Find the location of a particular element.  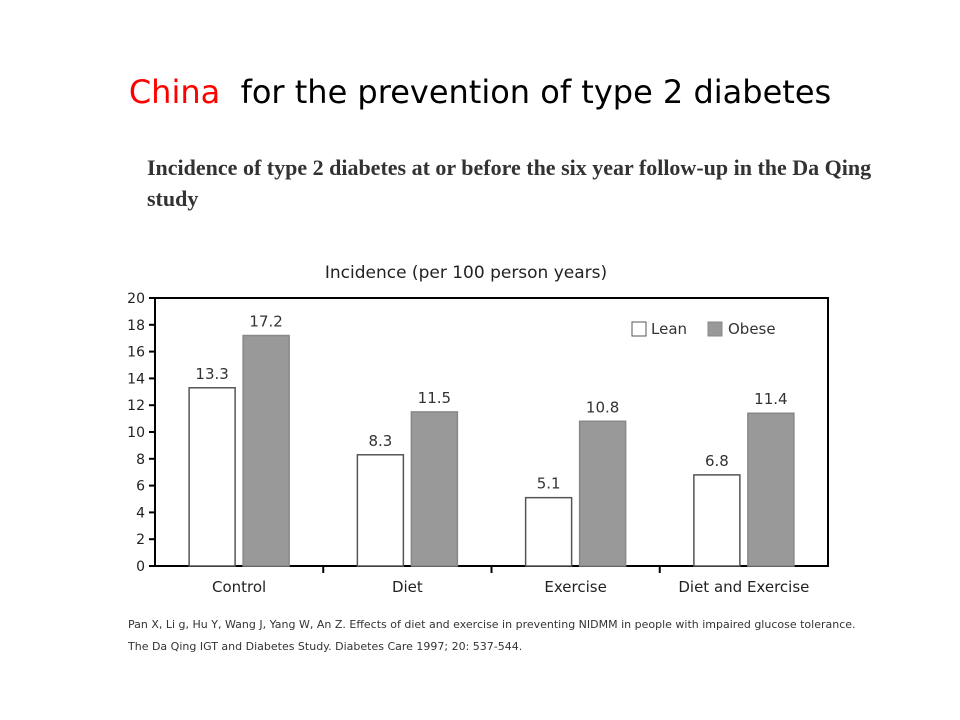

slide-title-rest: for the prevention of type 2 diabetes is located at coordinates (536, 92).